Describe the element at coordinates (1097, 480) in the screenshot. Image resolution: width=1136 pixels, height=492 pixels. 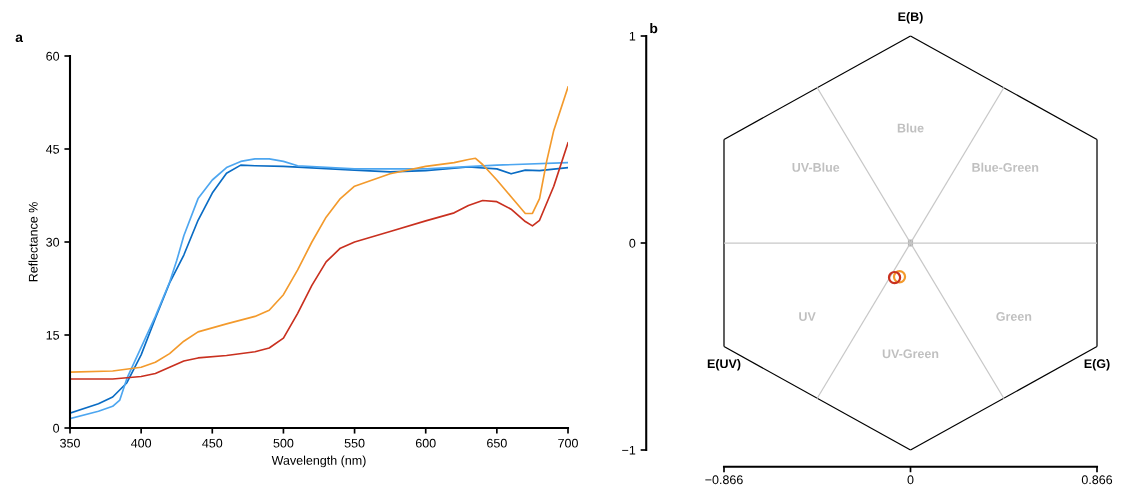
I see `x-tick-label: 0.866` at that location.